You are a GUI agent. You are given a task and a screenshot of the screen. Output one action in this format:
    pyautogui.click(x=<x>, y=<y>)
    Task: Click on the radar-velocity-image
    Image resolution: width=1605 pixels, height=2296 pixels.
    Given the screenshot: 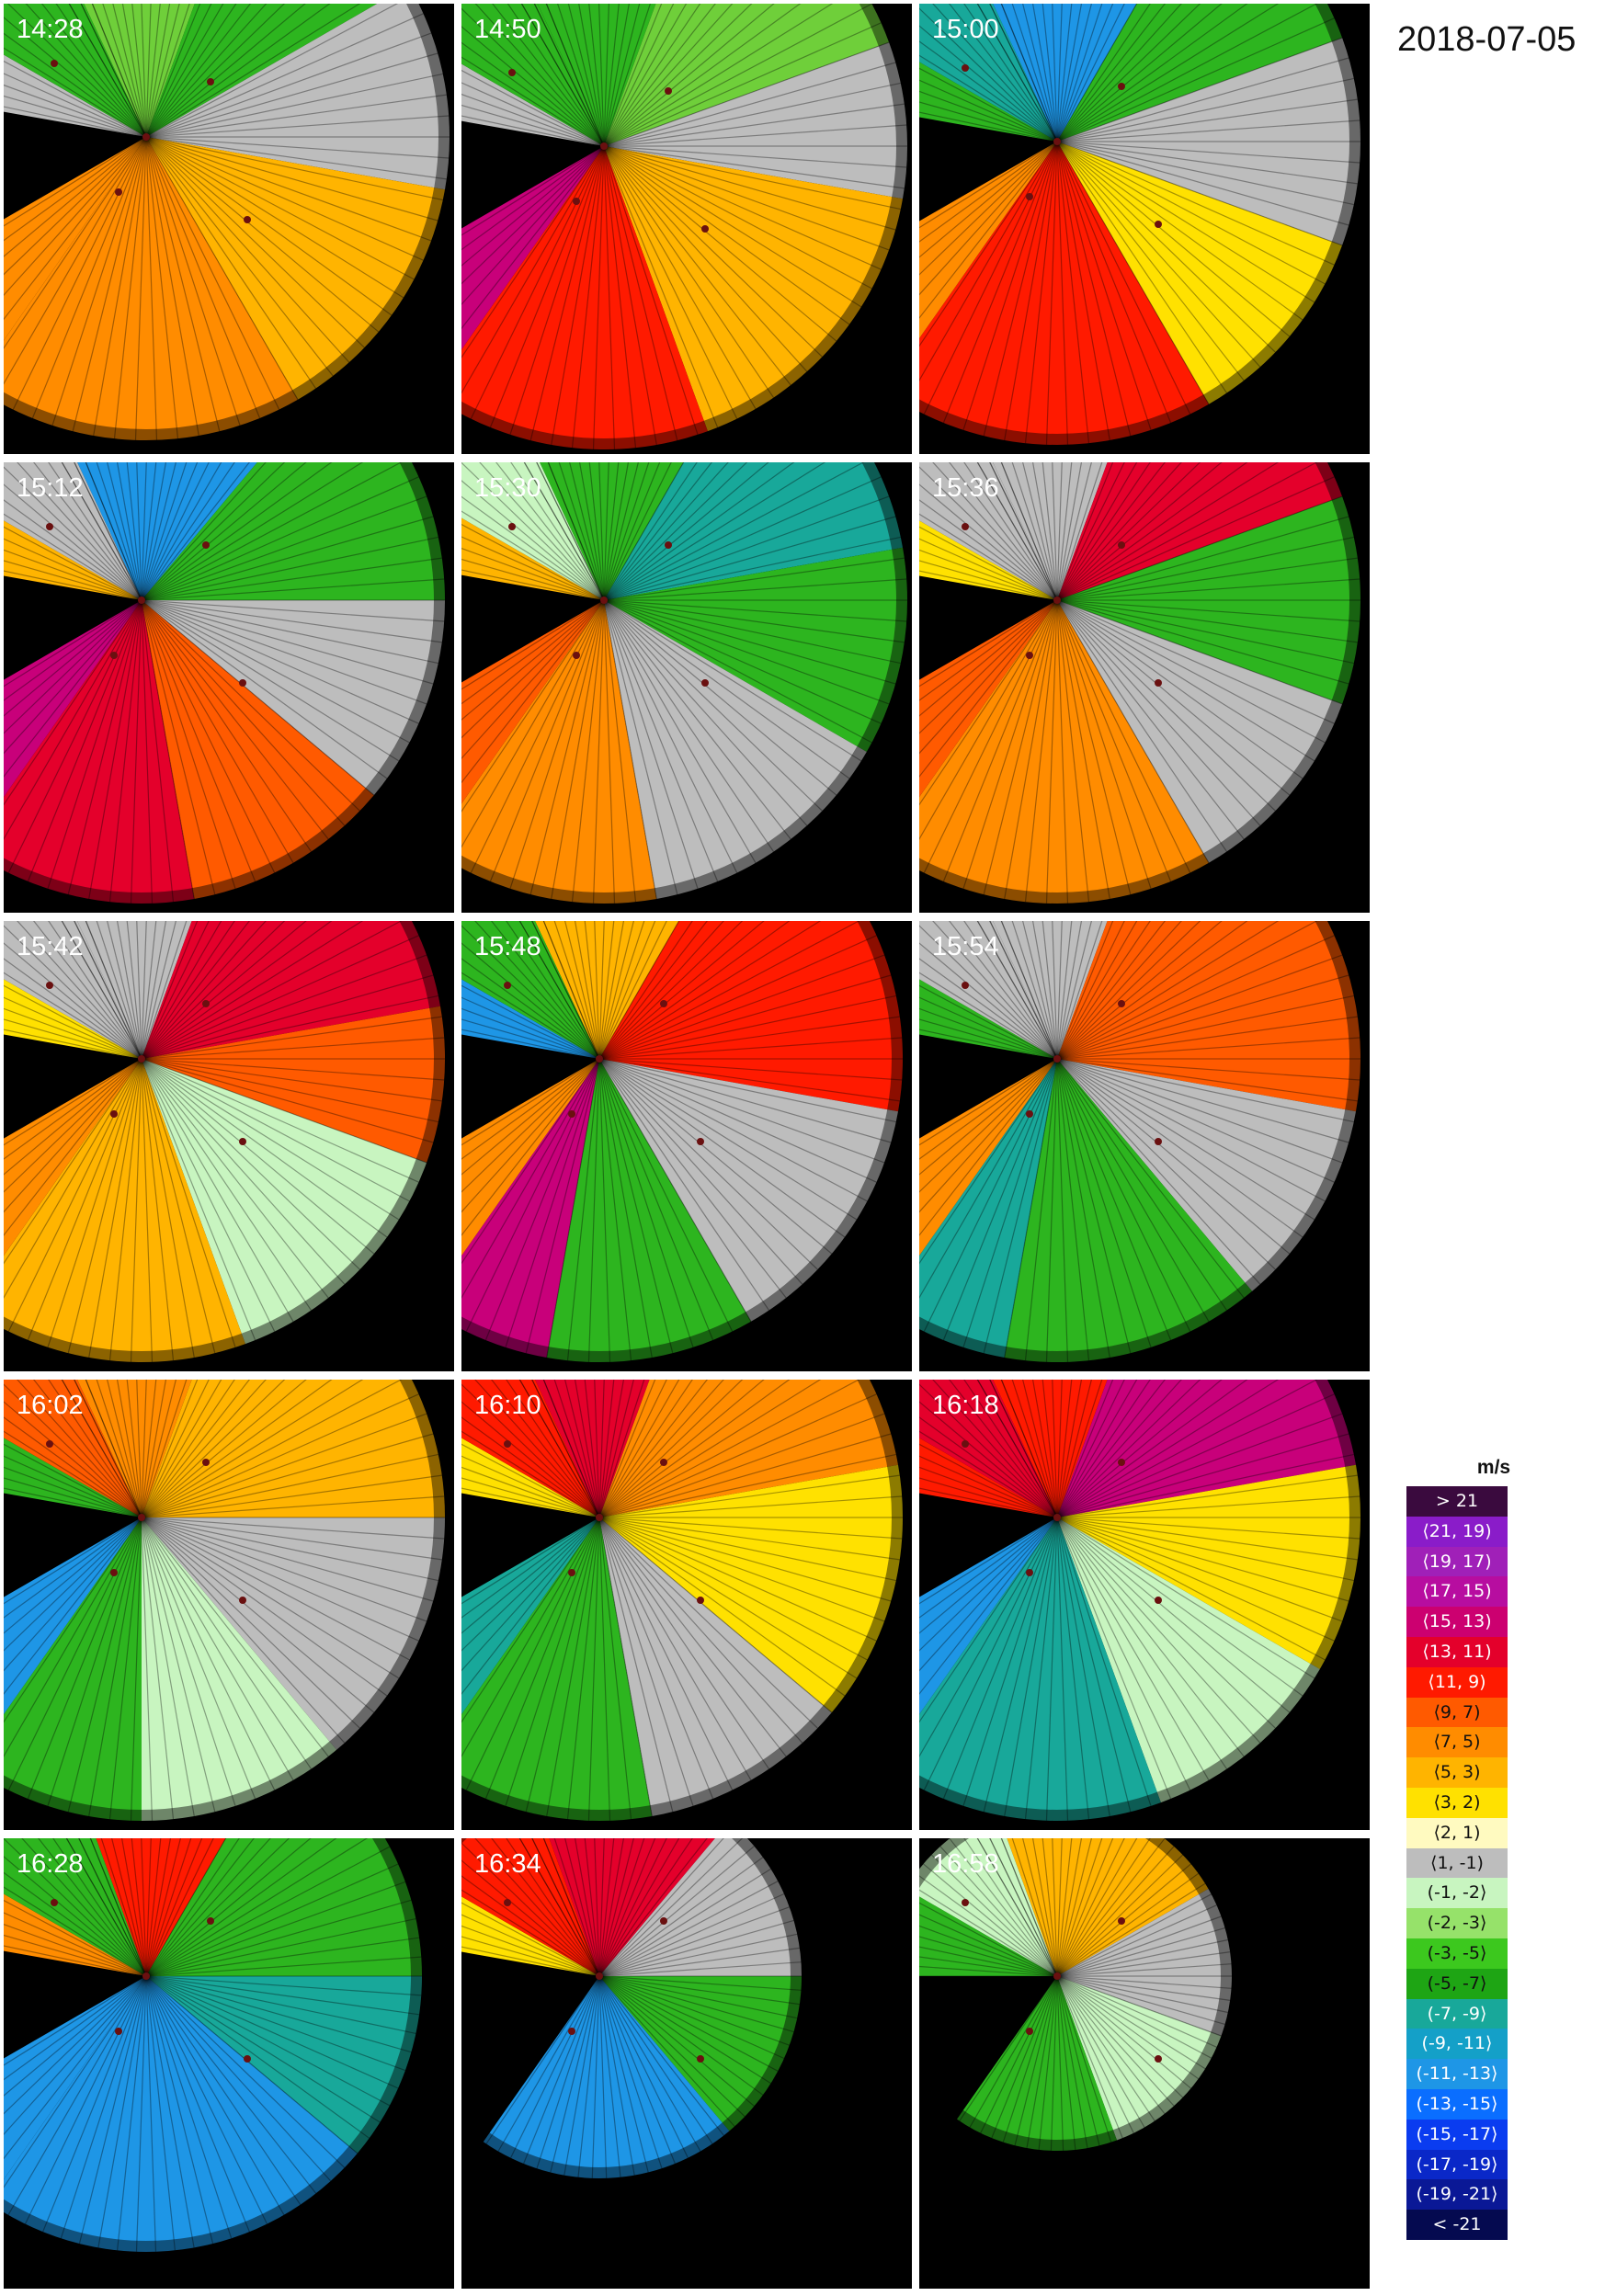 What is the action you would take?
    pyautogui.click(x=686, y=229)
    